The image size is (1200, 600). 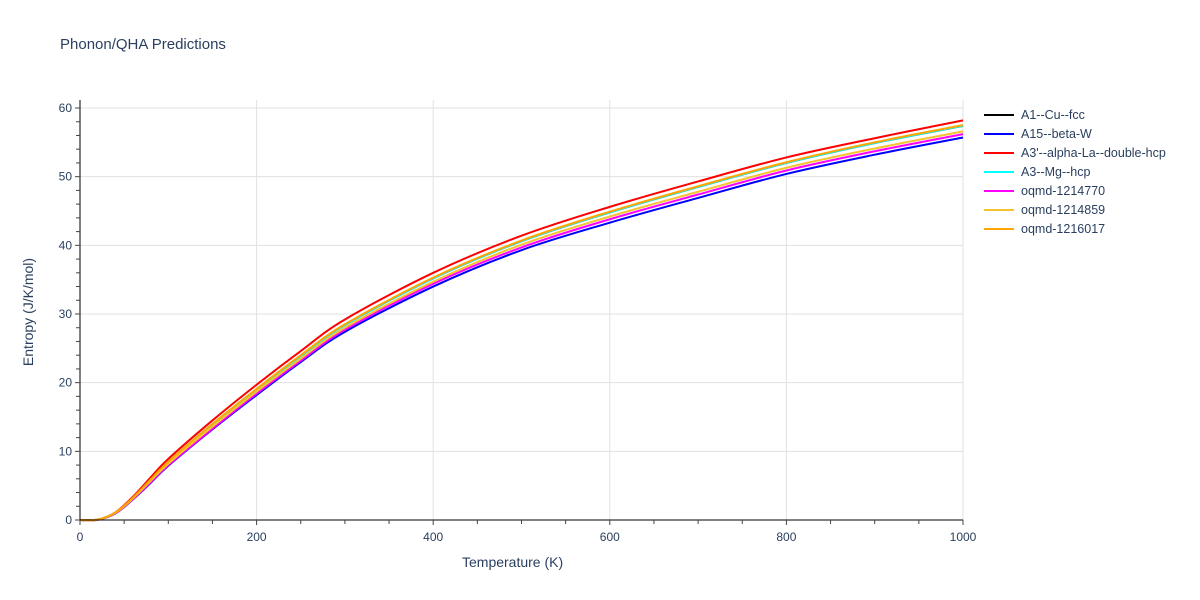 What do you see at coordinates (28, 312) in the screenshot?
I see `y-axis-label: Entropy (J/K/mol)` at bounding box center [28, 312].